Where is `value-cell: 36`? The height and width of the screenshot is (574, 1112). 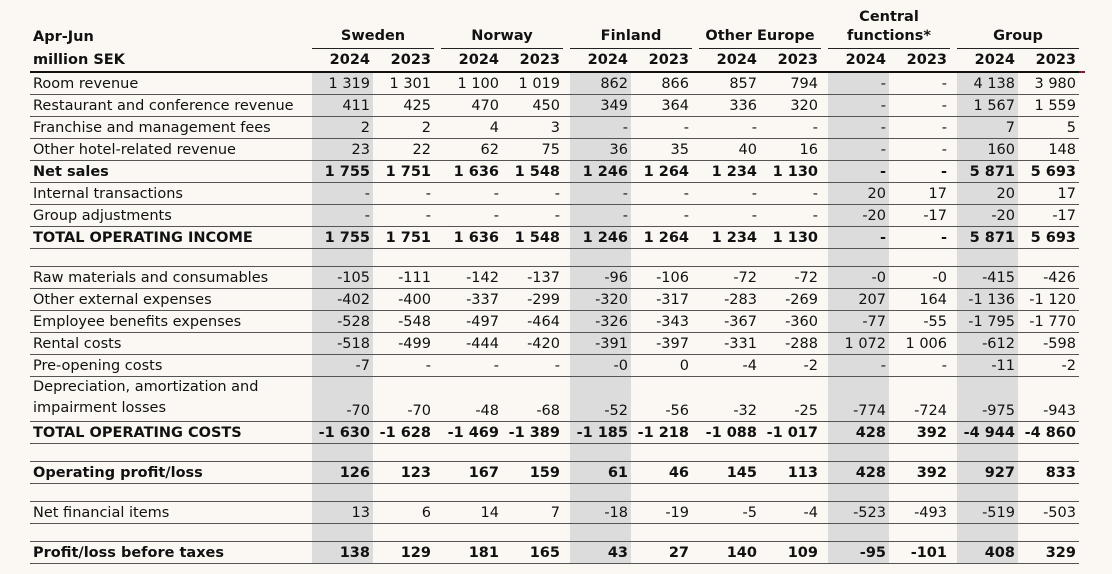 value-cell: 36 is located at coordinates (600, 149).